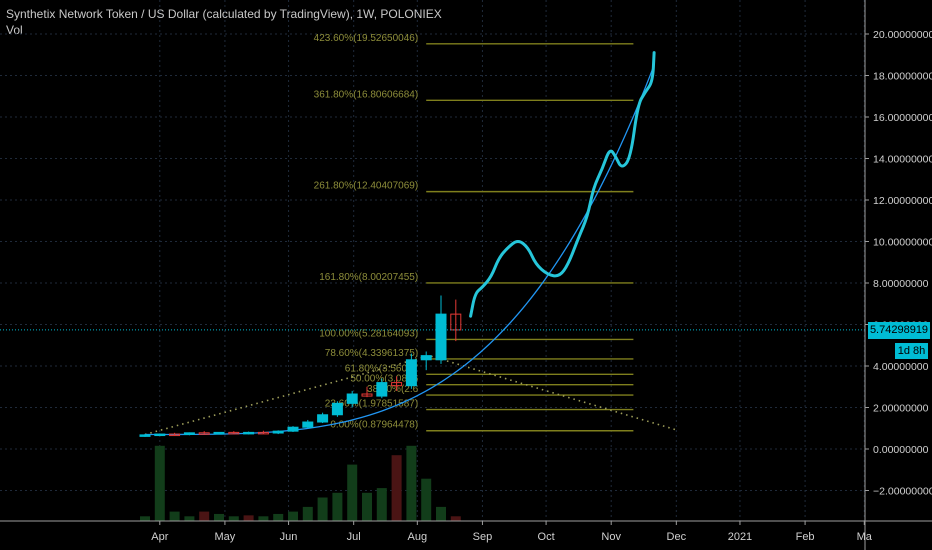  I want to click on x-tick-label: Aug, so click(418, 537).